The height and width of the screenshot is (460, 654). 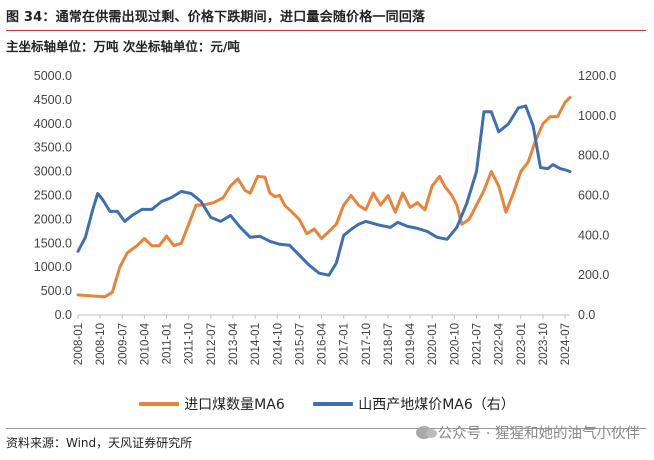 What do you see at coordinates (566, 344) in the screenshot?
I see `x-tick-label: 2024-07` at bounding box center [566, 344].